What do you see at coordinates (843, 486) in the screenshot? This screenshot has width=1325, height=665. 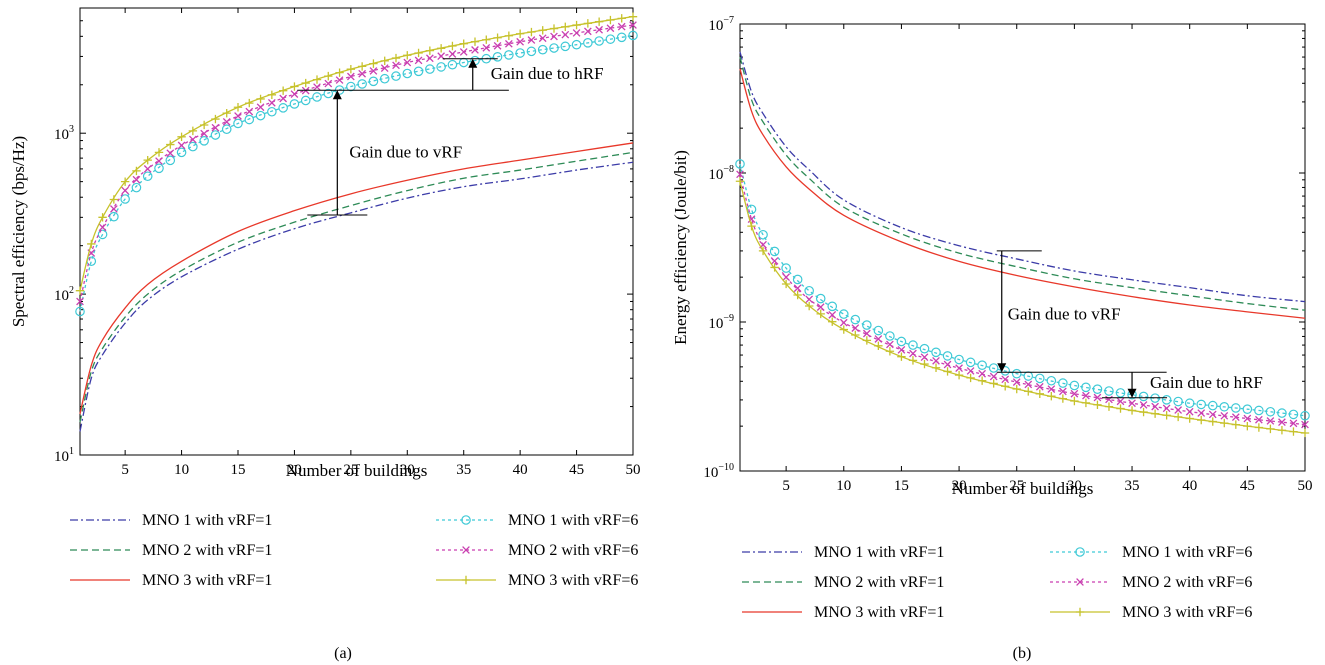 I see `x-tick-label: 10` at bounding box center [843, 486].